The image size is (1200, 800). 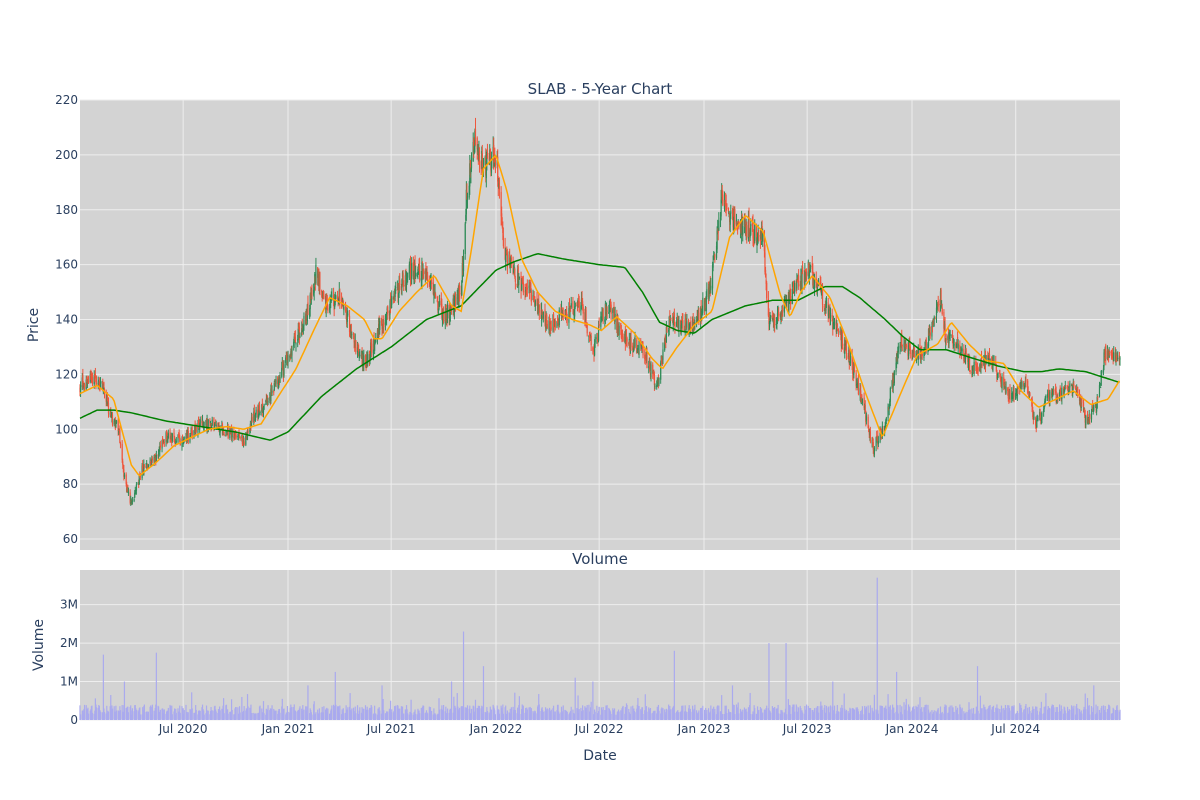 What do you see at coordinates (66, 265) in the screenshot?
I see `price-y-tick-label: 160` at bounding box center [66, 265].